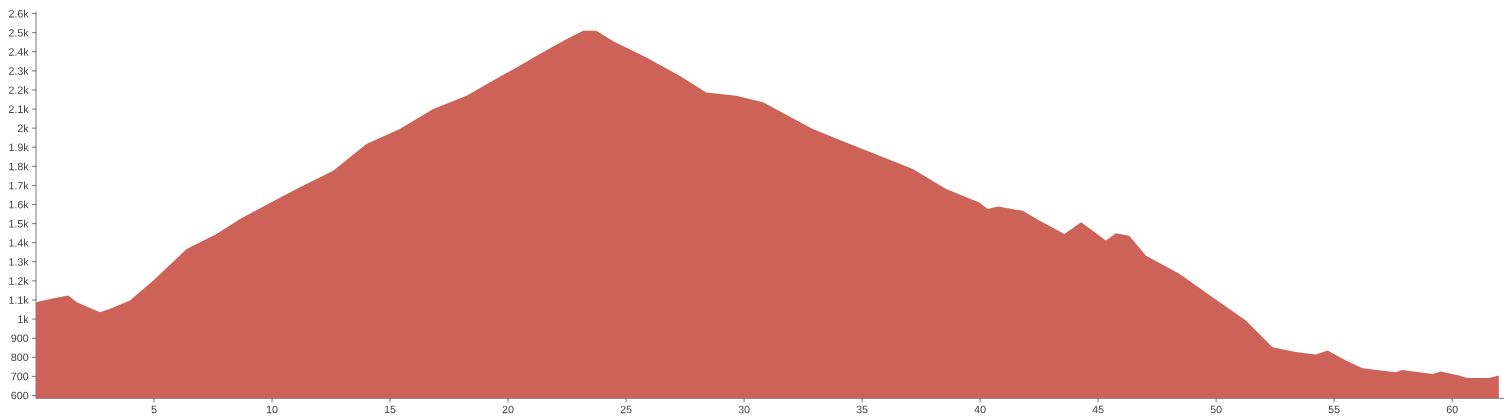 The height and width of the screenshot is (419, 1506). Describe the element at coordinates (20, 395) in the screenshot. I see `y-tick-label: 600` at that location.